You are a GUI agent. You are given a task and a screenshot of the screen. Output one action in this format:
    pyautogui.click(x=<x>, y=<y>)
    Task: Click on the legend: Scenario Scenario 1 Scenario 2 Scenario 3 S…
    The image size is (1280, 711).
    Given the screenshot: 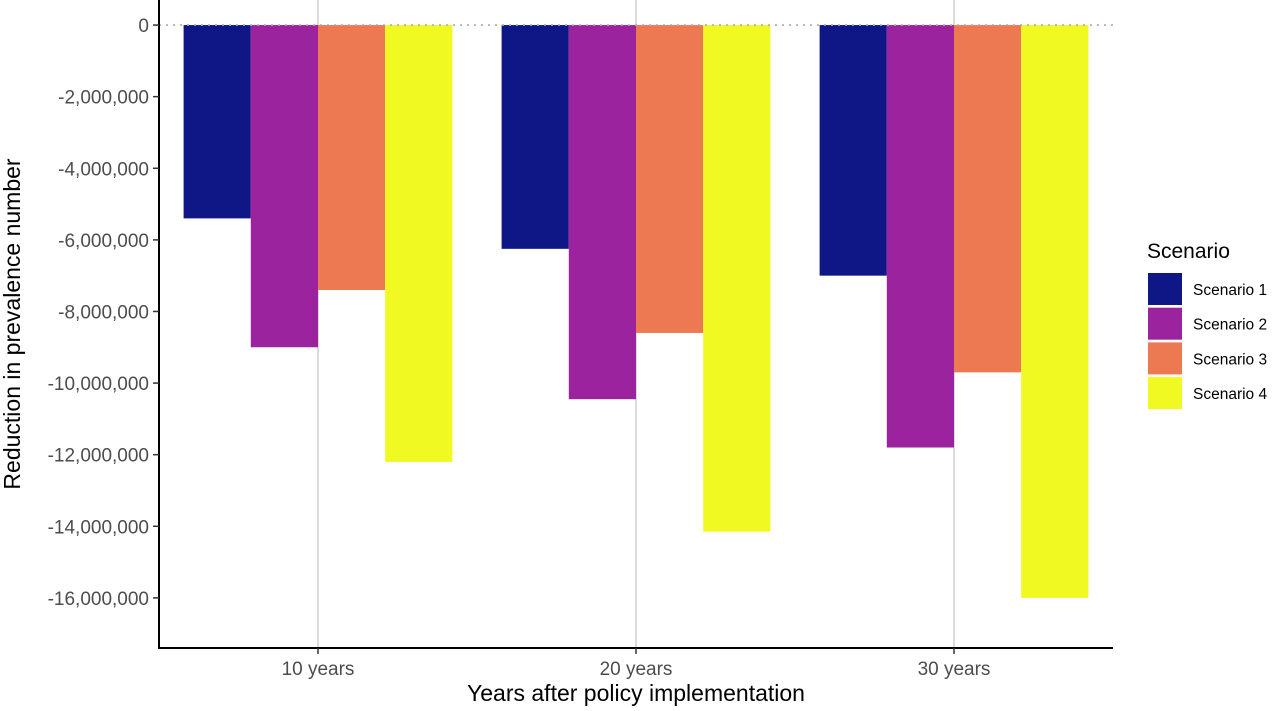 What is the action you would take?
    pyautogui.click(x=1207, y=325)
    